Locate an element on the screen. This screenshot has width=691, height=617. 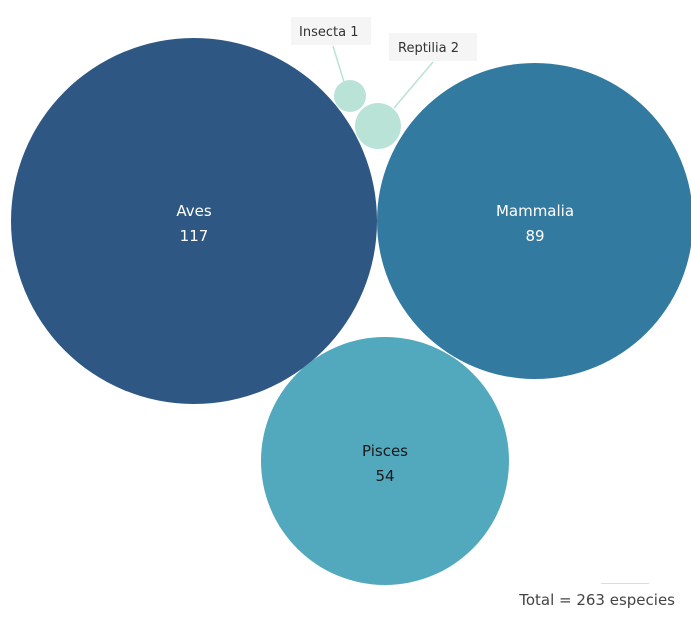
bubble-reptilia is located at coordinates (378, 126).